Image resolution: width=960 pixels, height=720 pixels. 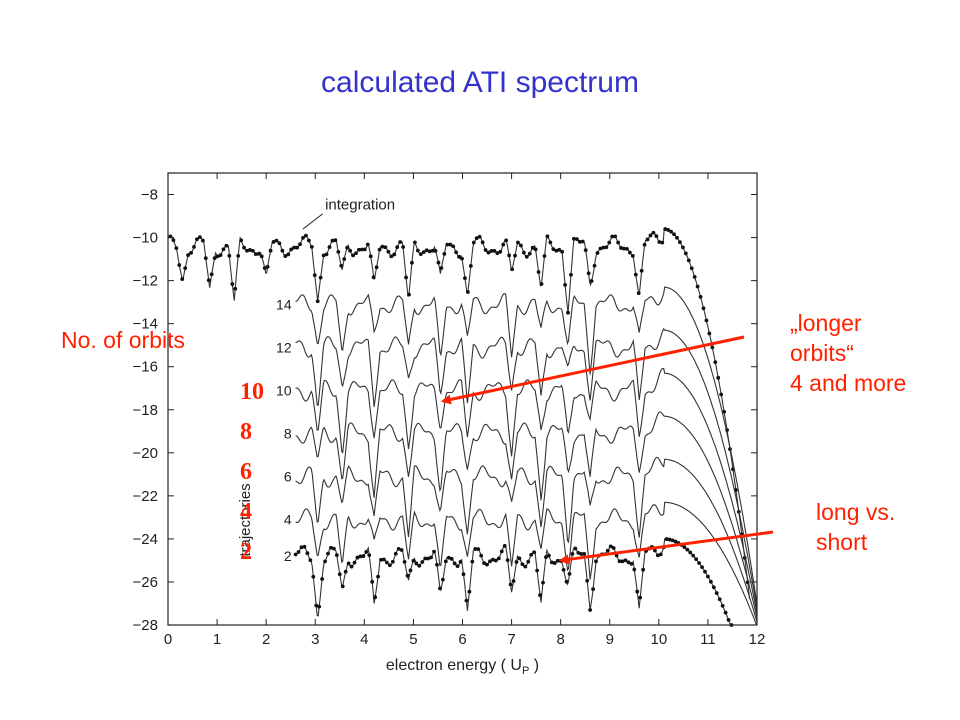 What do you see at coordinates (266, 639) in the screenshot?
I see `x-tick-label: 2` at bounding box center [266, 639].